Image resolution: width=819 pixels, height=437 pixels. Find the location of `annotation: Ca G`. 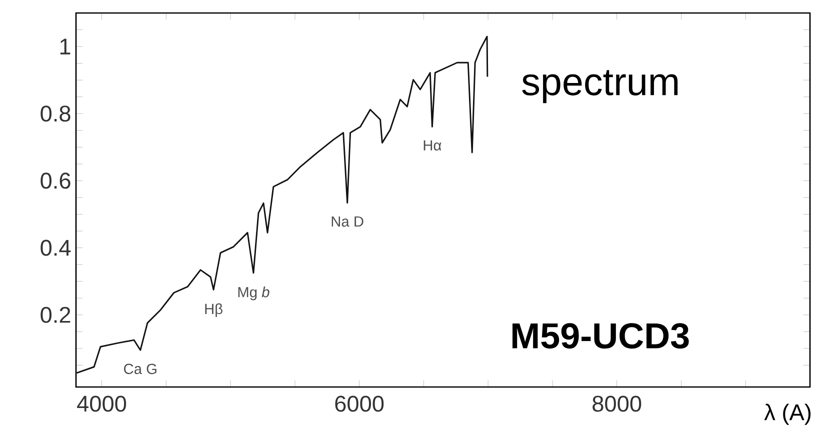

annotation: Ca G is located at coordinates (140, 369).